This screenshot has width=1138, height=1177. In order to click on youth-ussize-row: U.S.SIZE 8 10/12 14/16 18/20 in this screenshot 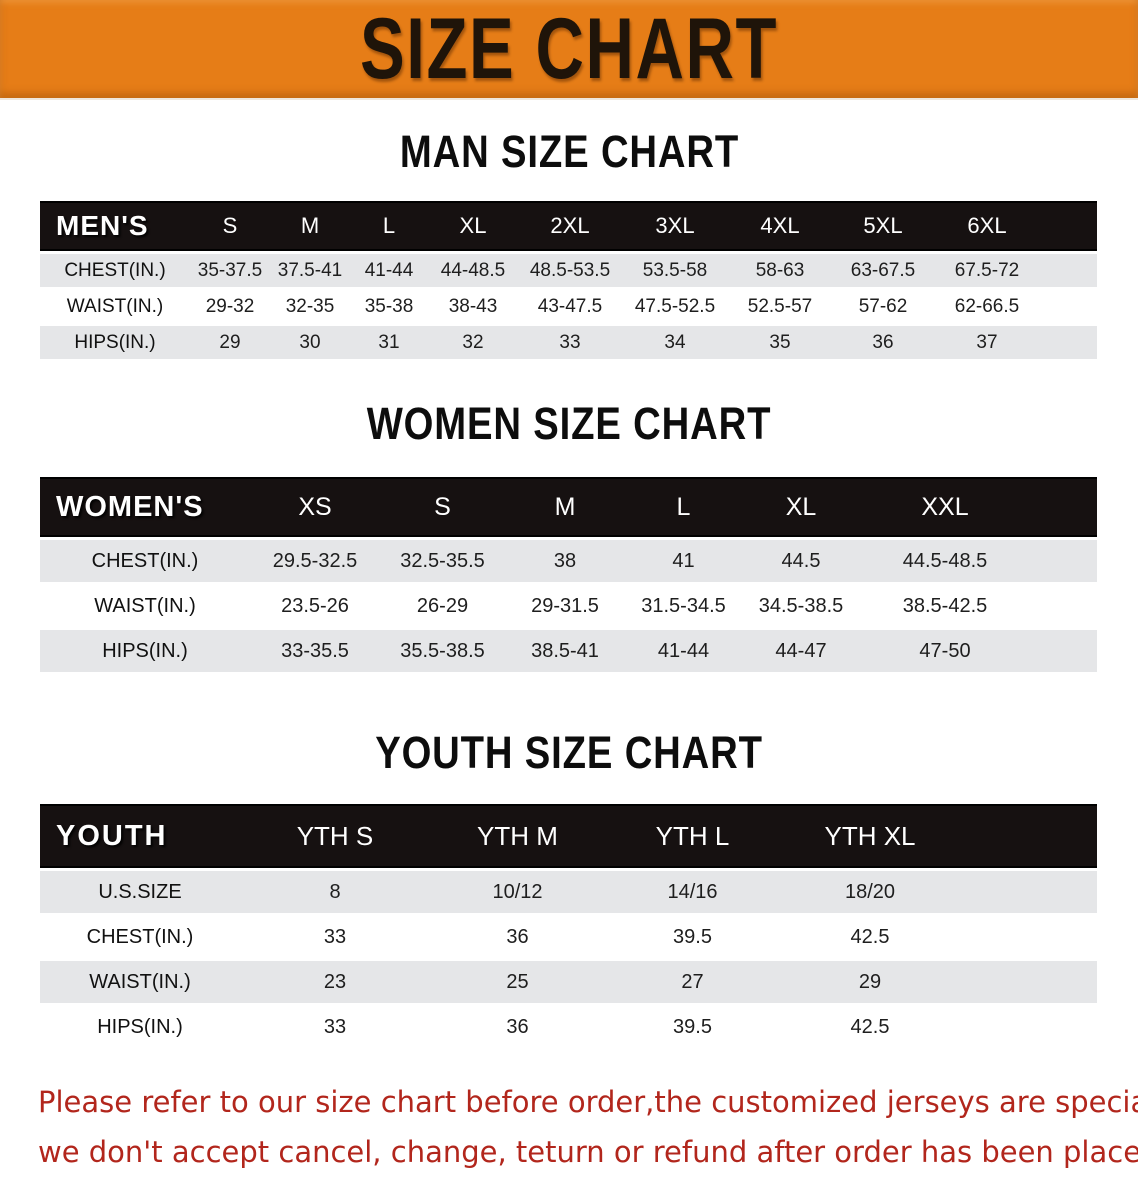, I will do `click(568, 892)`.